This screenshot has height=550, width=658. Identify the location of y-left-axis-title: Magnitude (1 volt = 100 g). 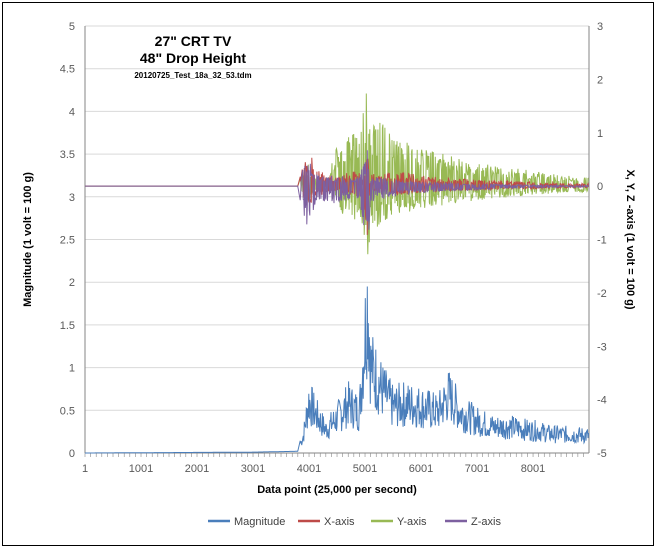
(28, 239).